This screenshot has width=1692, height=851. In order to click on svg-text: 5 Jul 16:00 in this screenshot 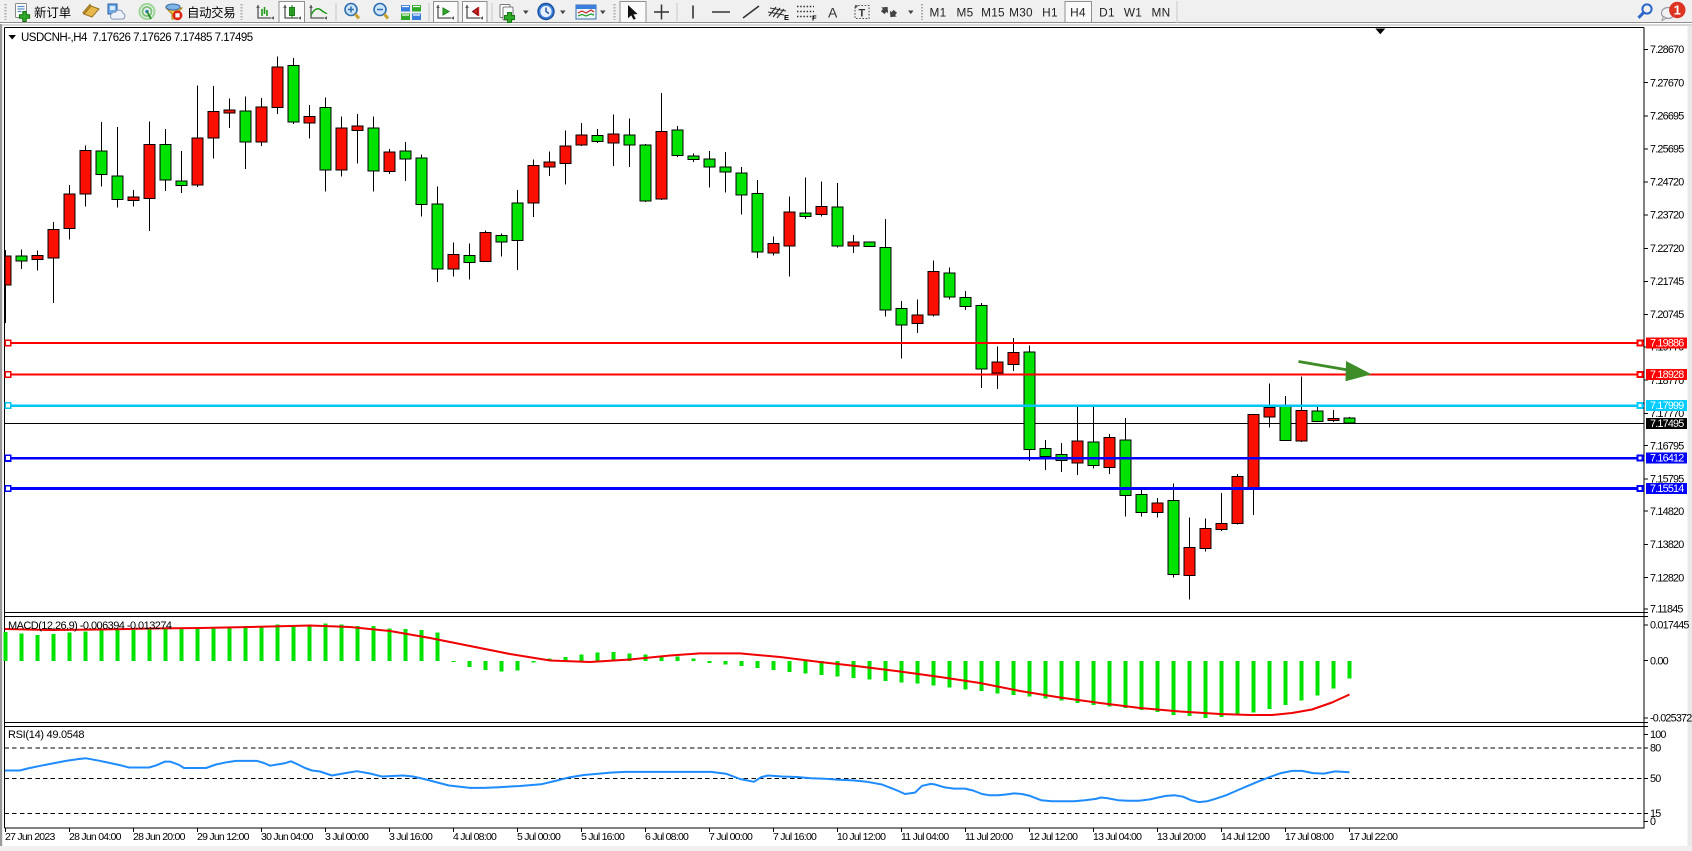, I will do `click(603, 837)`.